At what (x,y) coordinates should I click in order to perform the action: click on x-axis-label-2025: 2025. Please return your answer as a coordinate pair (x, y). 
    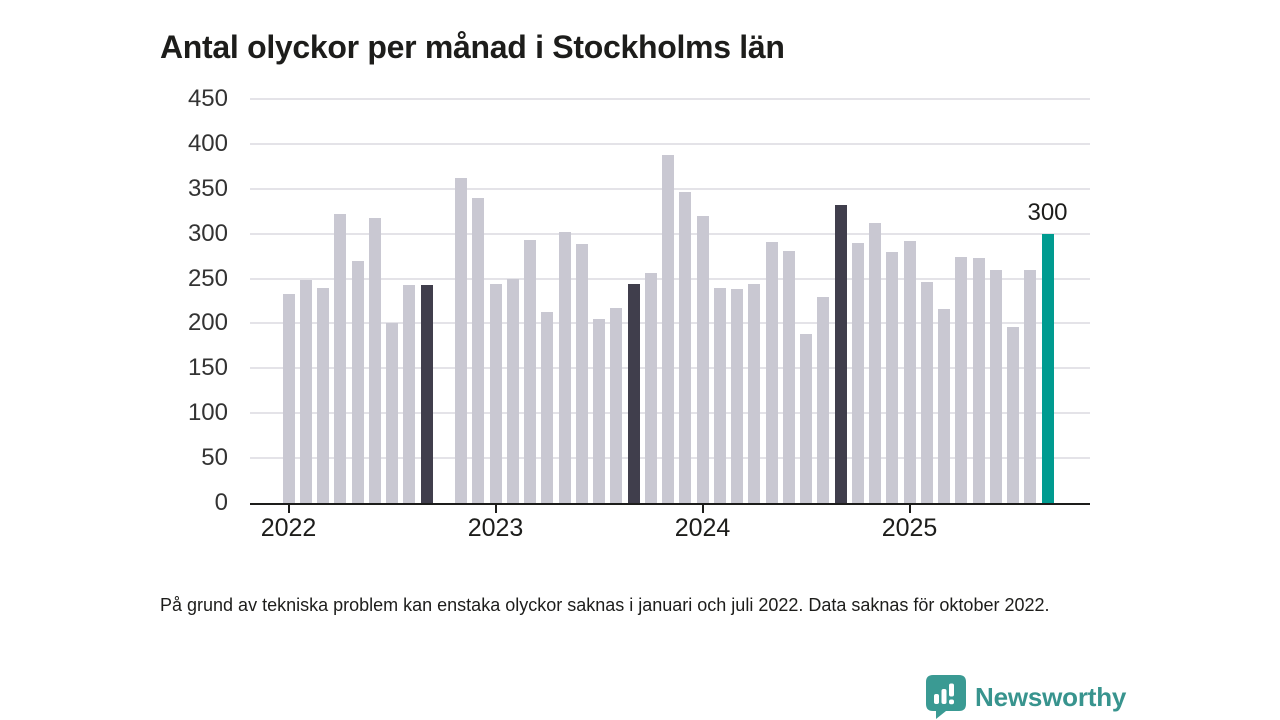
    Looking at the image, I should click on (909, 528).